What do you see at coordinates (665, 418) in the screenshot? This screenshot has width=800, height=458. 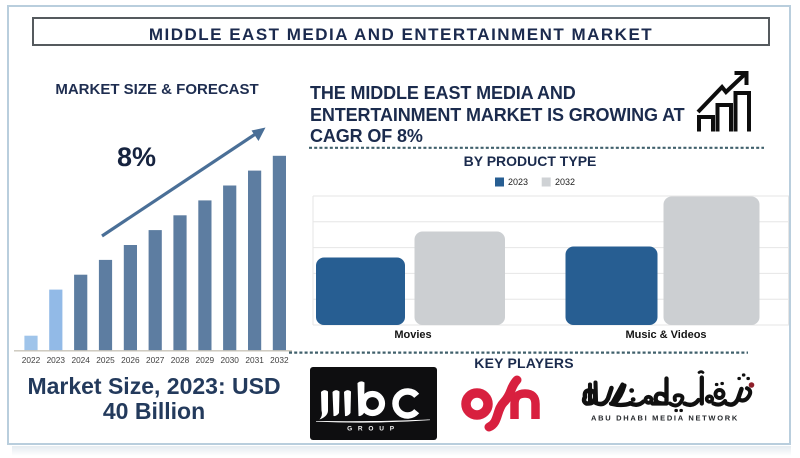 I see `svg-text: ABU DHABI MEDIA NETWORK` at bounding box center [665, 418].